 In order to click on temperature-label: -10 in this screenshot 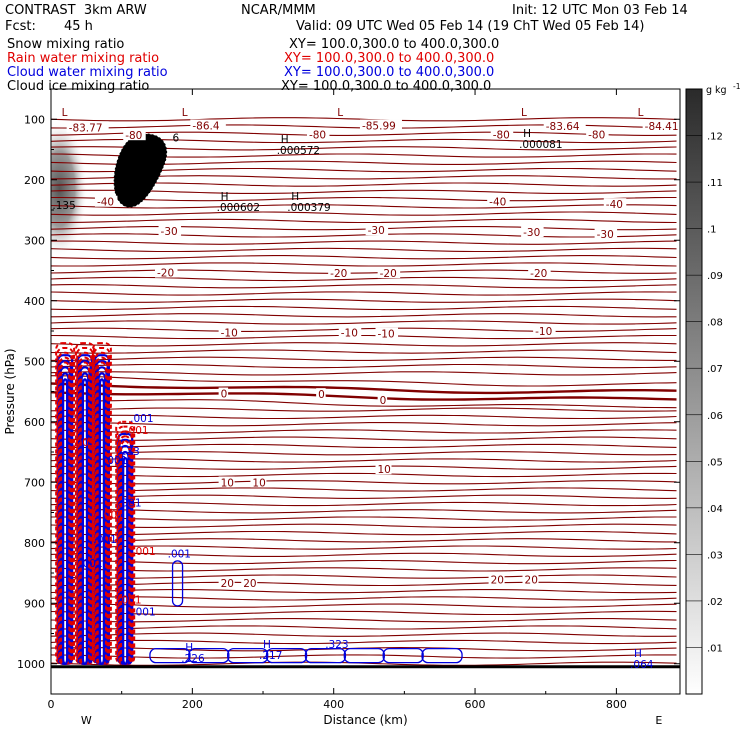, I will do `click(229, 333)`.